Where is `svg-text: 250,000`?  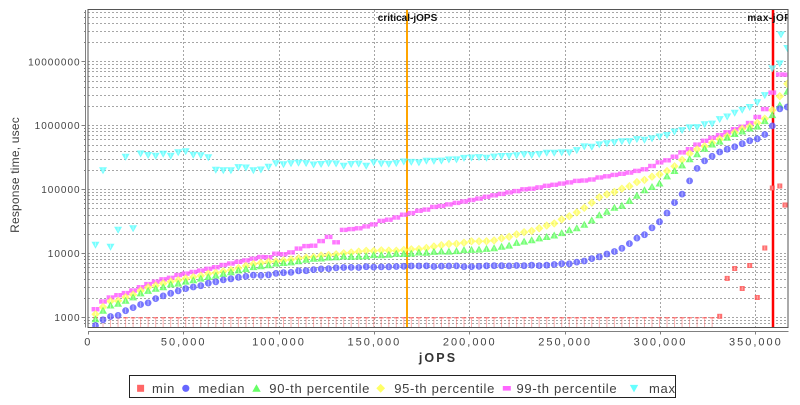 svg-text: 250,000 is located at coordinates (565, 343).